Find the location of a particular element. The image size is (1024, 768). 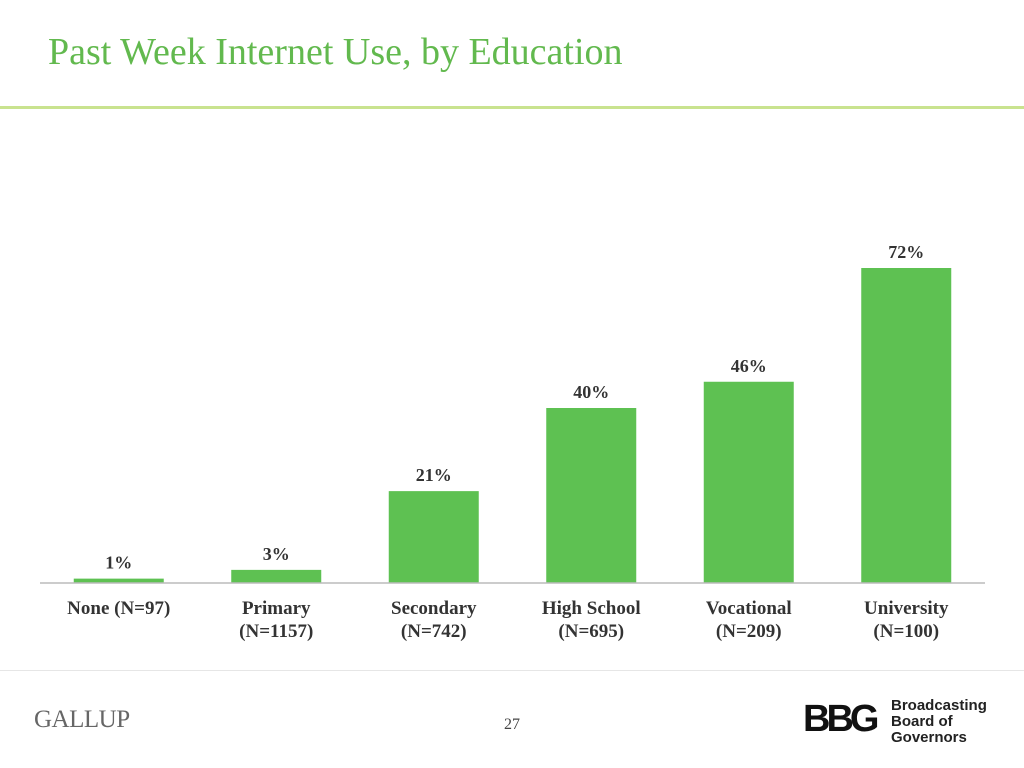

value-label: 46% is located at coordinates (749, 366).